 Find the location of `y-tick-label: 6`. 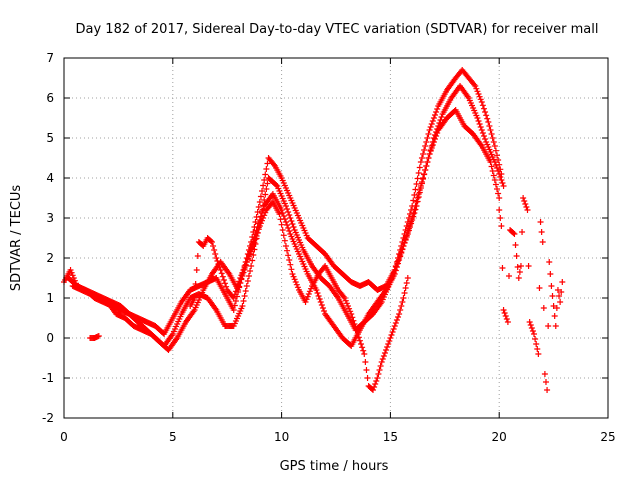

y-tick-label: 6 is located at coordinates (50, 98).